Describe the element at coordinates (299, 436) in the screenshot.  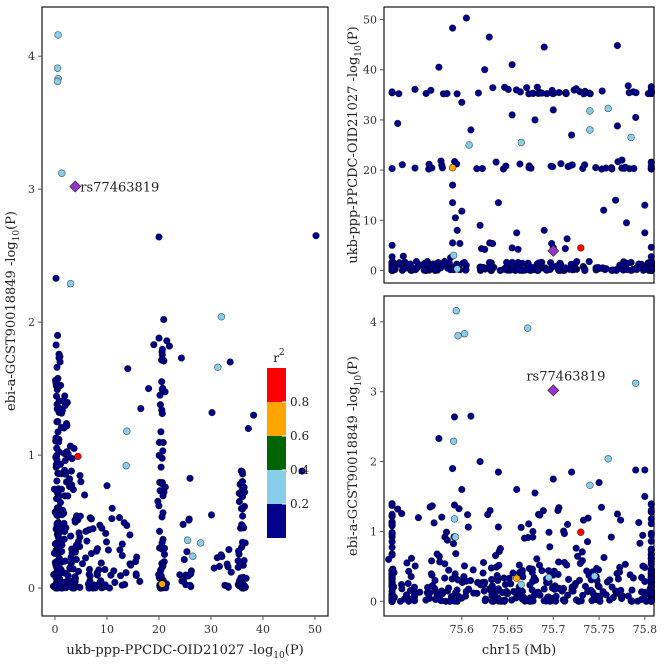
I see `legend-label: 0.6` at that location.